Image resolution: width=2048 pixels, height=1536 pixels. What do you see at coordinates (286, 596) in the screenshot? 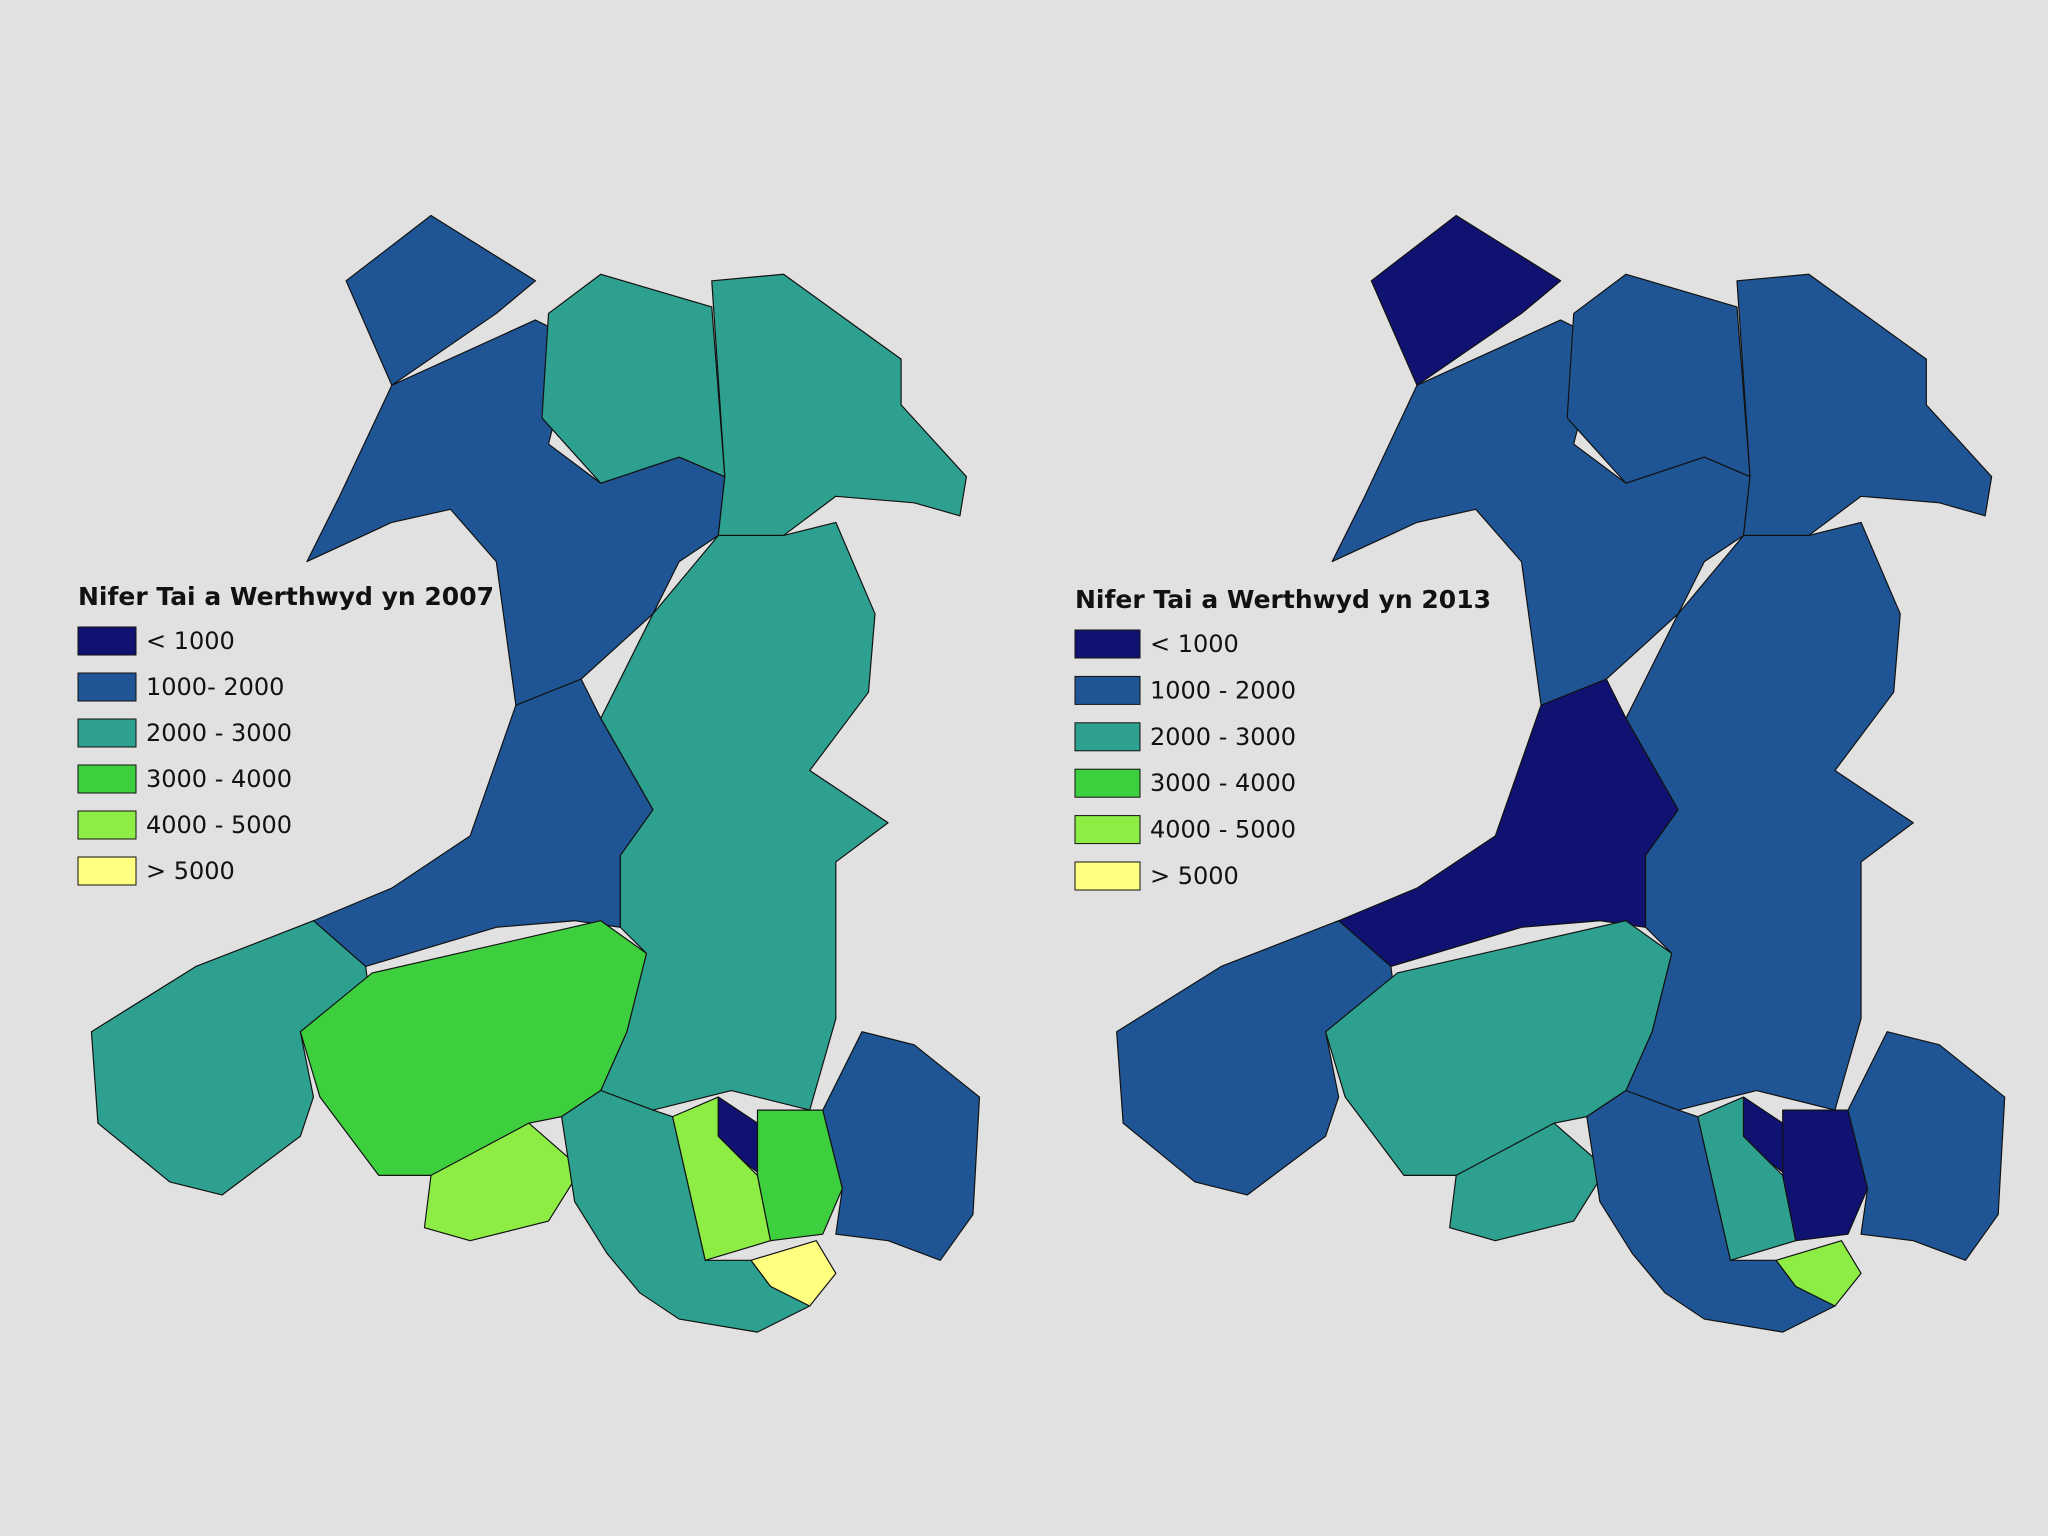
I see `legend-title: Nifer Tai a Werthwyd yn 2007` at bounding box center [286, 596].